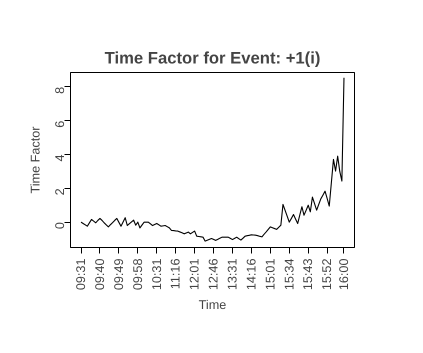 This screenshot has height=353, width=423. Describe the element at coordinates (195, 274) in the screenshot. I see `x-tick-label: 12:01` at that location.